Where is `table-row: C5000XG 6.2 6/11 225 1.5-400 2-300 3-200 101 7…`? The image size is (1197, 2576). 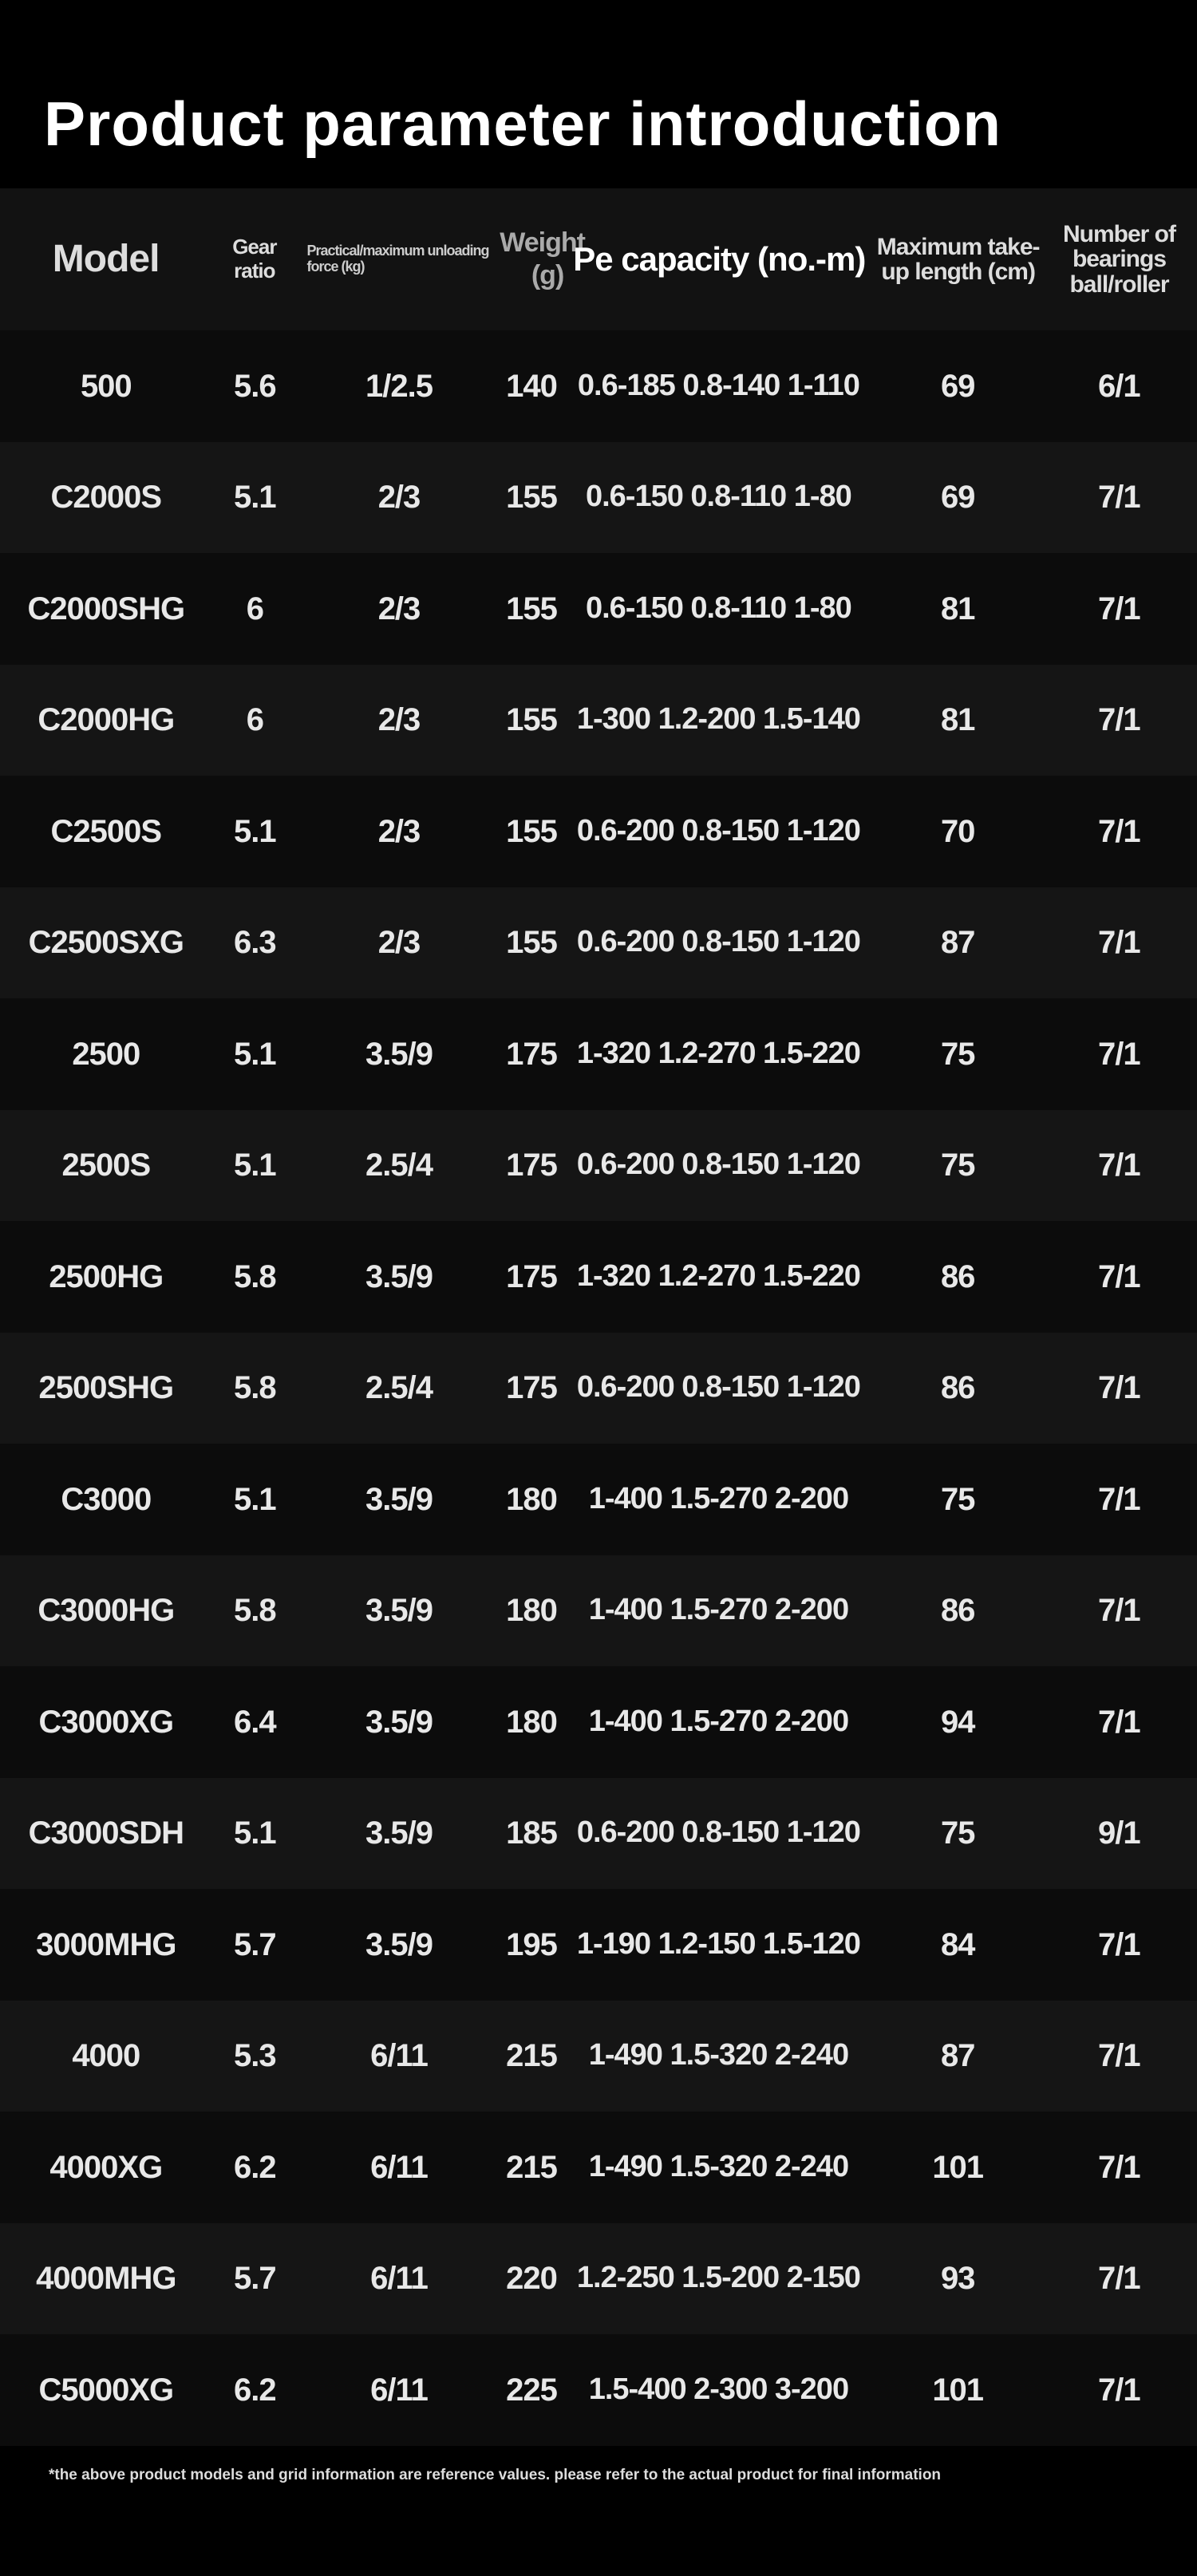
table-row: C5000XG 6.2 6/11 225 1.5-400 2-300 3-200 101 7… is located at coordinates (598, 2390).